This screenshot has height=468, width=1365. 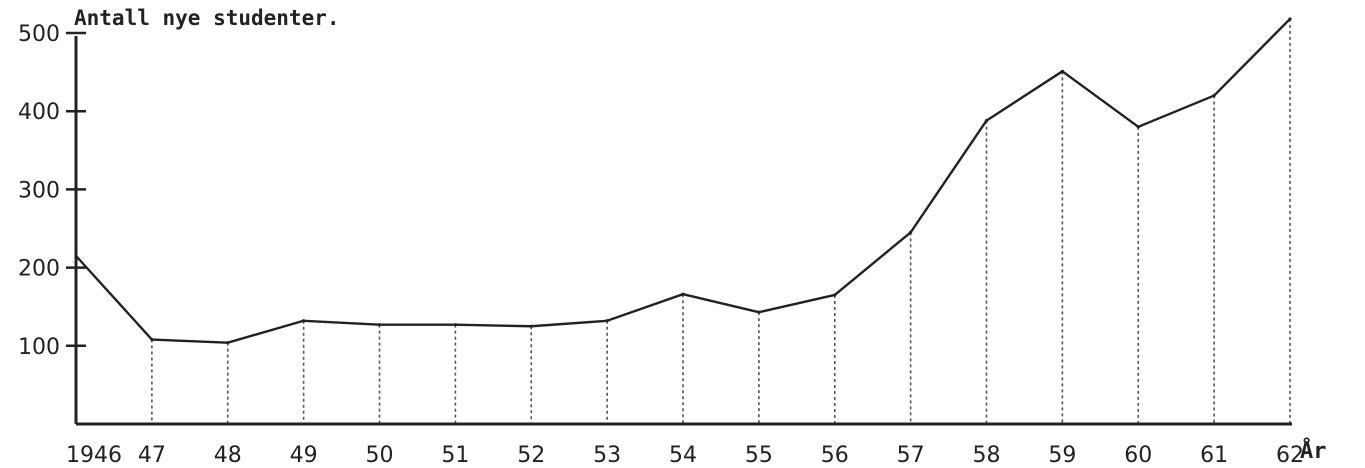 I want to click on x-tick-label: 48, so click(x=228, y=455).